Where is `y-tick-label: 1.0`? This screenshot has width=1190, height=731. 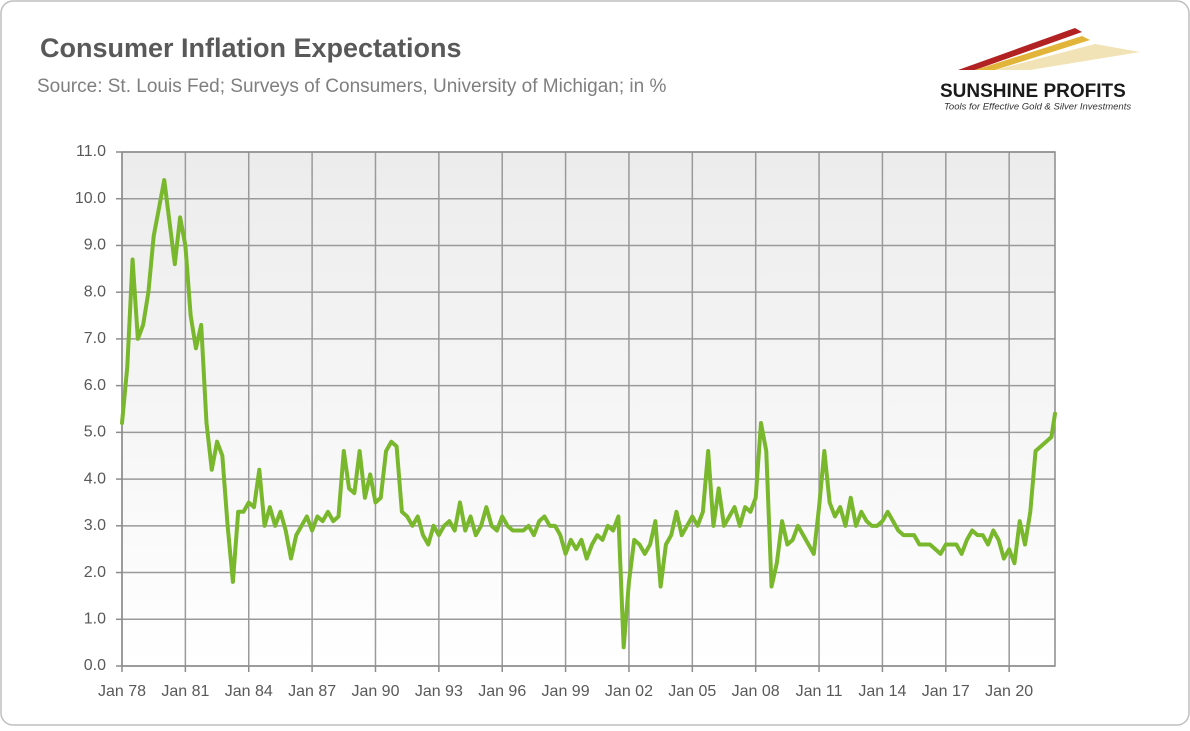
y-tick-label: 1.0 is located at coordinates (95, 618).